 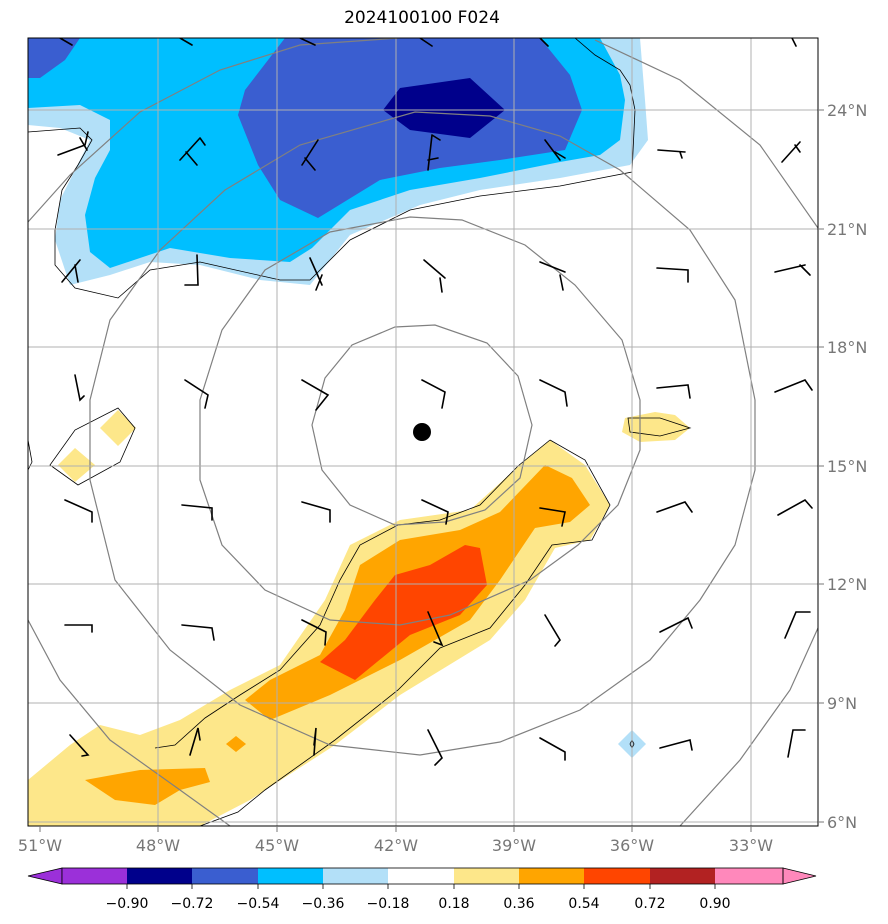 What do you see at coordinates (842, 822) in the screenshot?
I see `lat-label: 6°N` at bounding box center [842, 822].